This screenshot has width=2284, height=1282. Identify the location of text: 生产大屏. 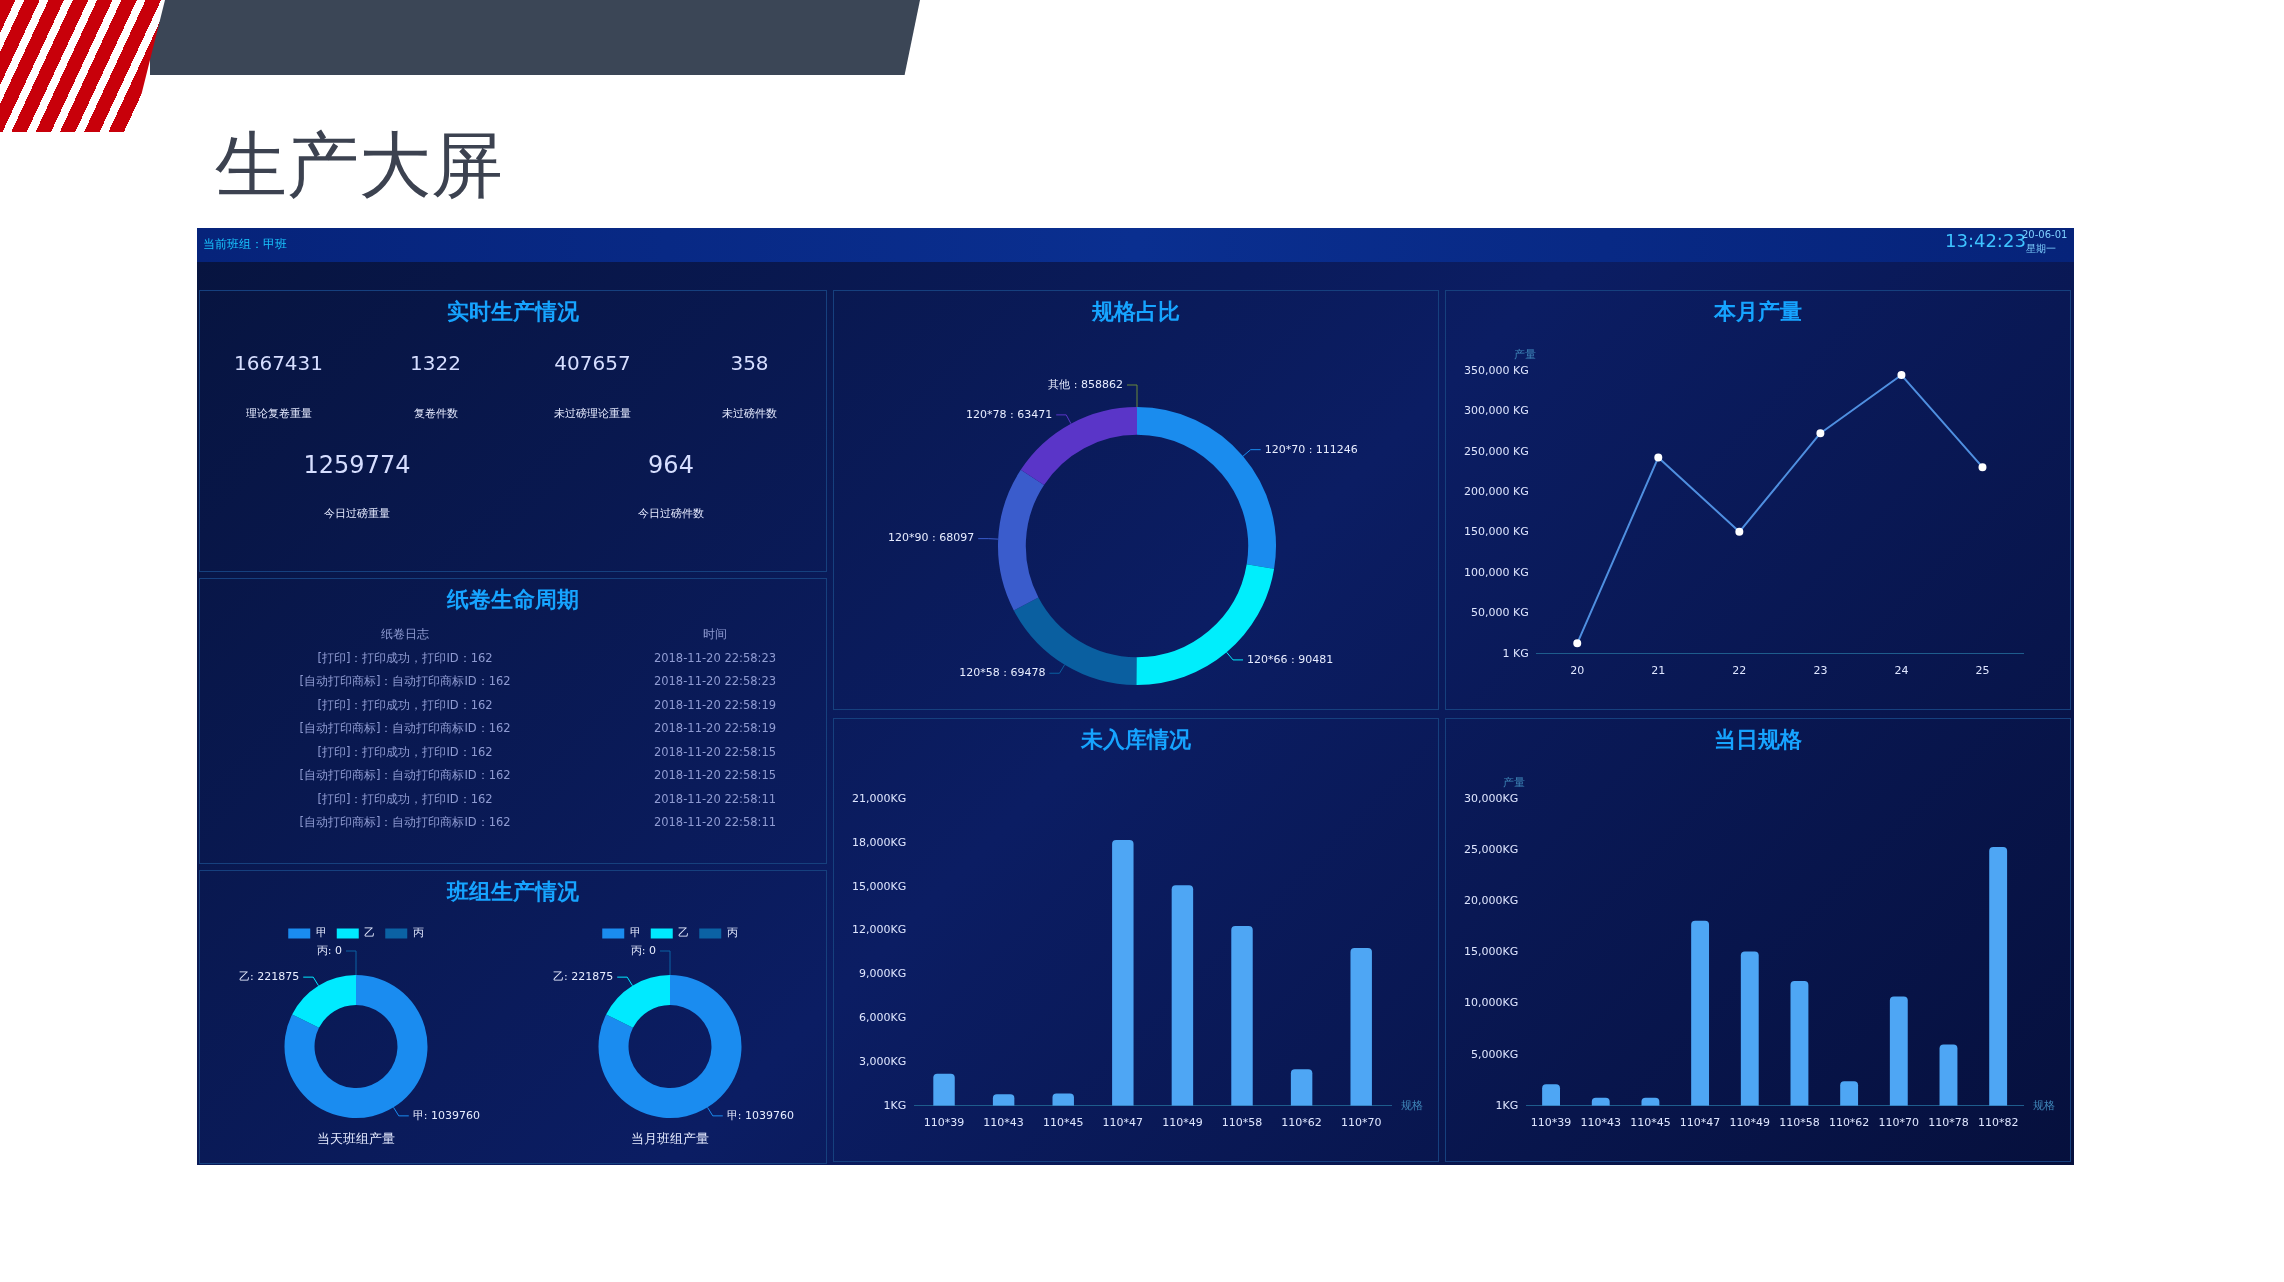
(359, 165).